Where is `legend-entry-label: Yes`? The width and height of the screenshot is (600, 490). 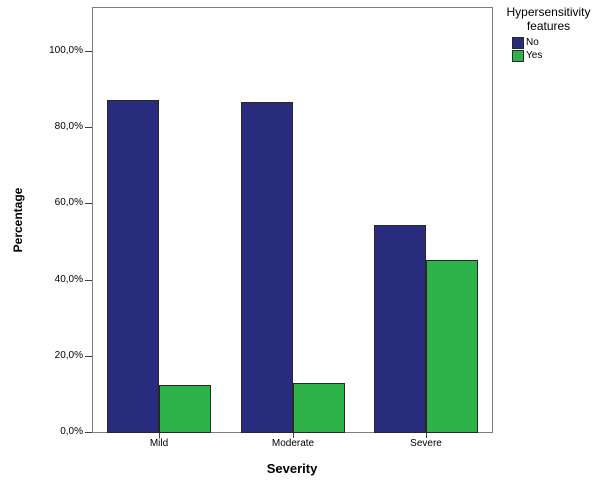
legend-entry-label: Yes is located at coordinates (534, 55).